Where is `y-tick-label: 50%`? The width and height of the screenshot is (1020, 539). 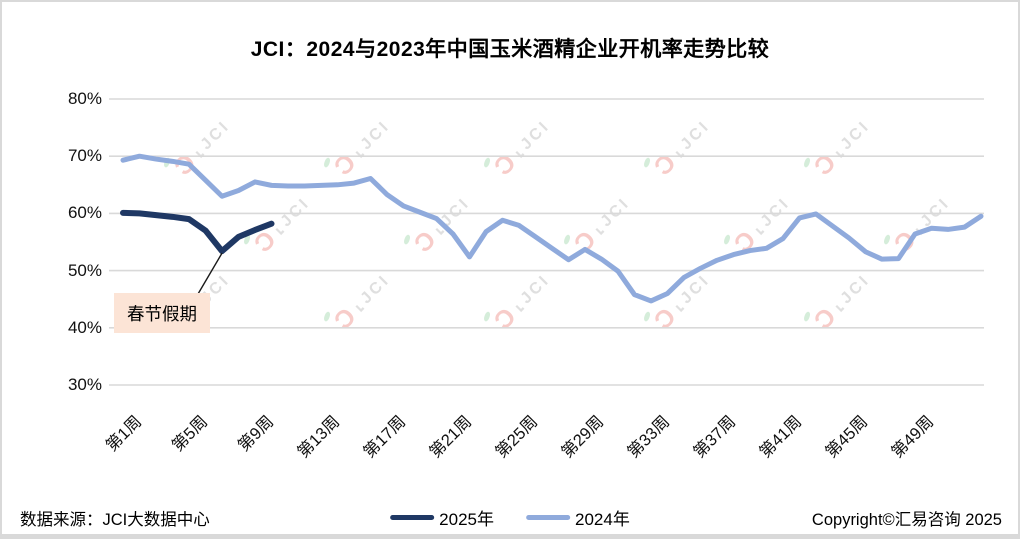
y-tick-label: 50% is located at coordinates (84, 270).